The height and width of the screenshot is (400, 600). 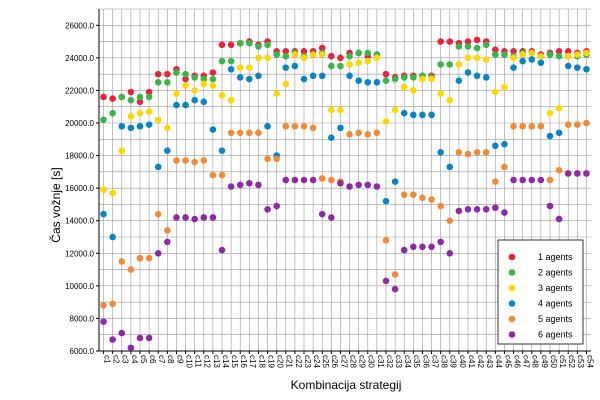 I want to click on y-tick-label: 26000.0, so click(x=79, y=25).